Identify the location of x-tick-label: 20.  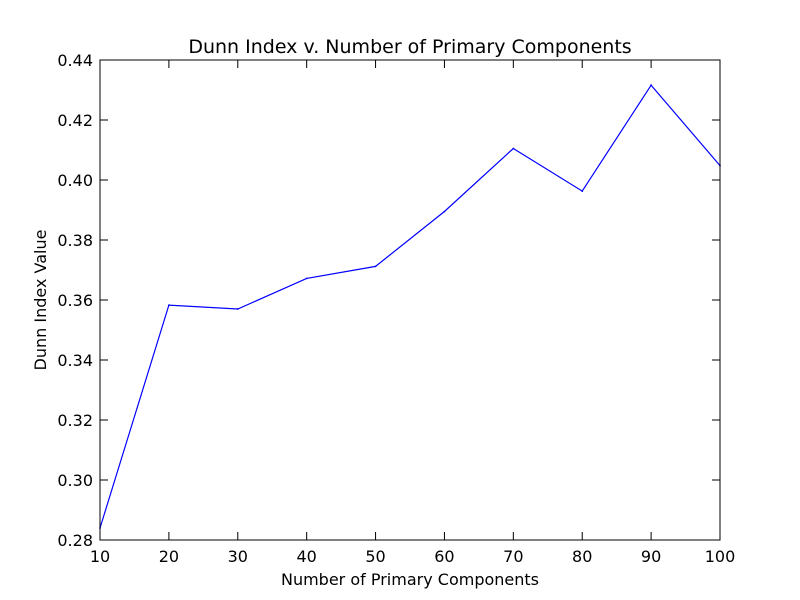
(169, 556).